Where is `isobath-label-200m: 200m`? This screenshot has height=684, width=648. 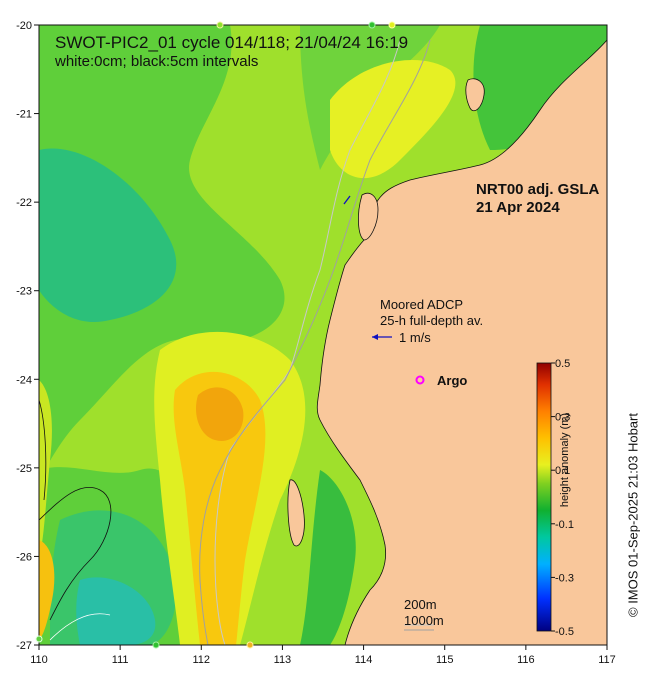 isobath-label-200m: 200m is located at coordinates (420, 604).